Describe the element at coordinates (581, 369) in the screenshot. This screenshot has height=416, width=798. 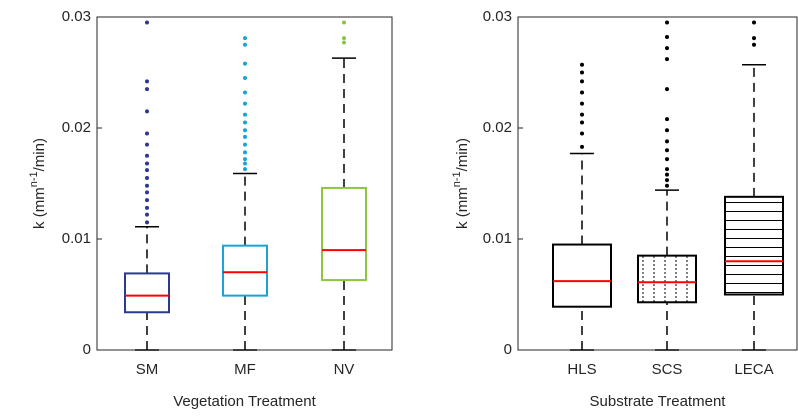
I see `x-tick-label: HLS` at that location.